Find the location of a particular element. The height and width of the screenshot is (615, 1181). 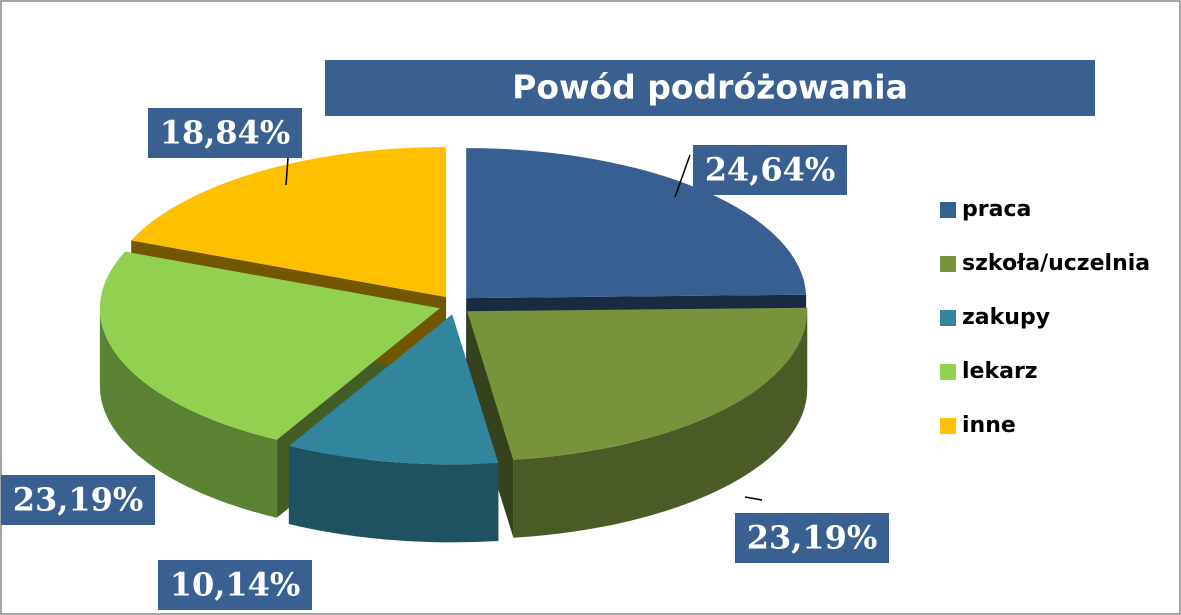

slice-wall is located at coordinates (490, 424).